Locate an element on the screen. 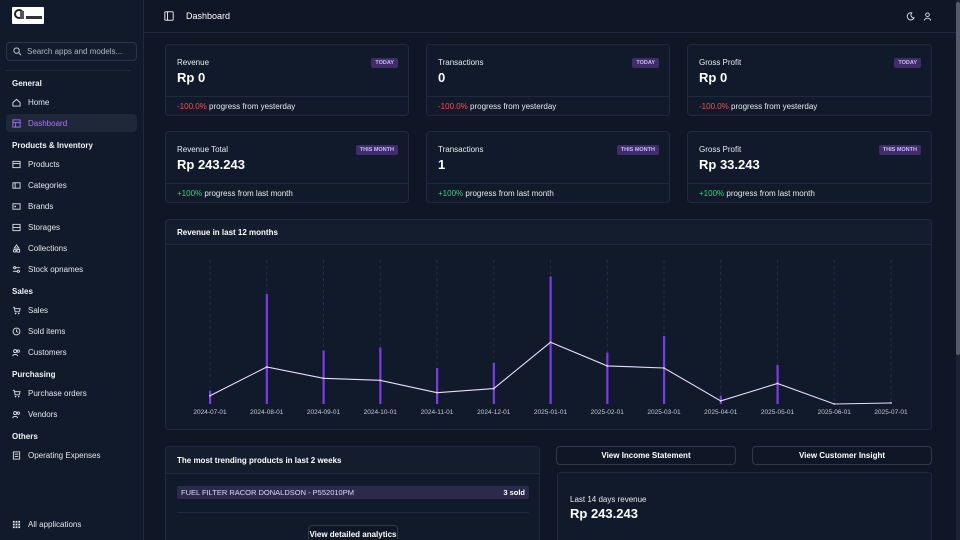 This screenshot has height=540, width=960. sidebar-item-collections: Collections is located at coordinates (71, 248).